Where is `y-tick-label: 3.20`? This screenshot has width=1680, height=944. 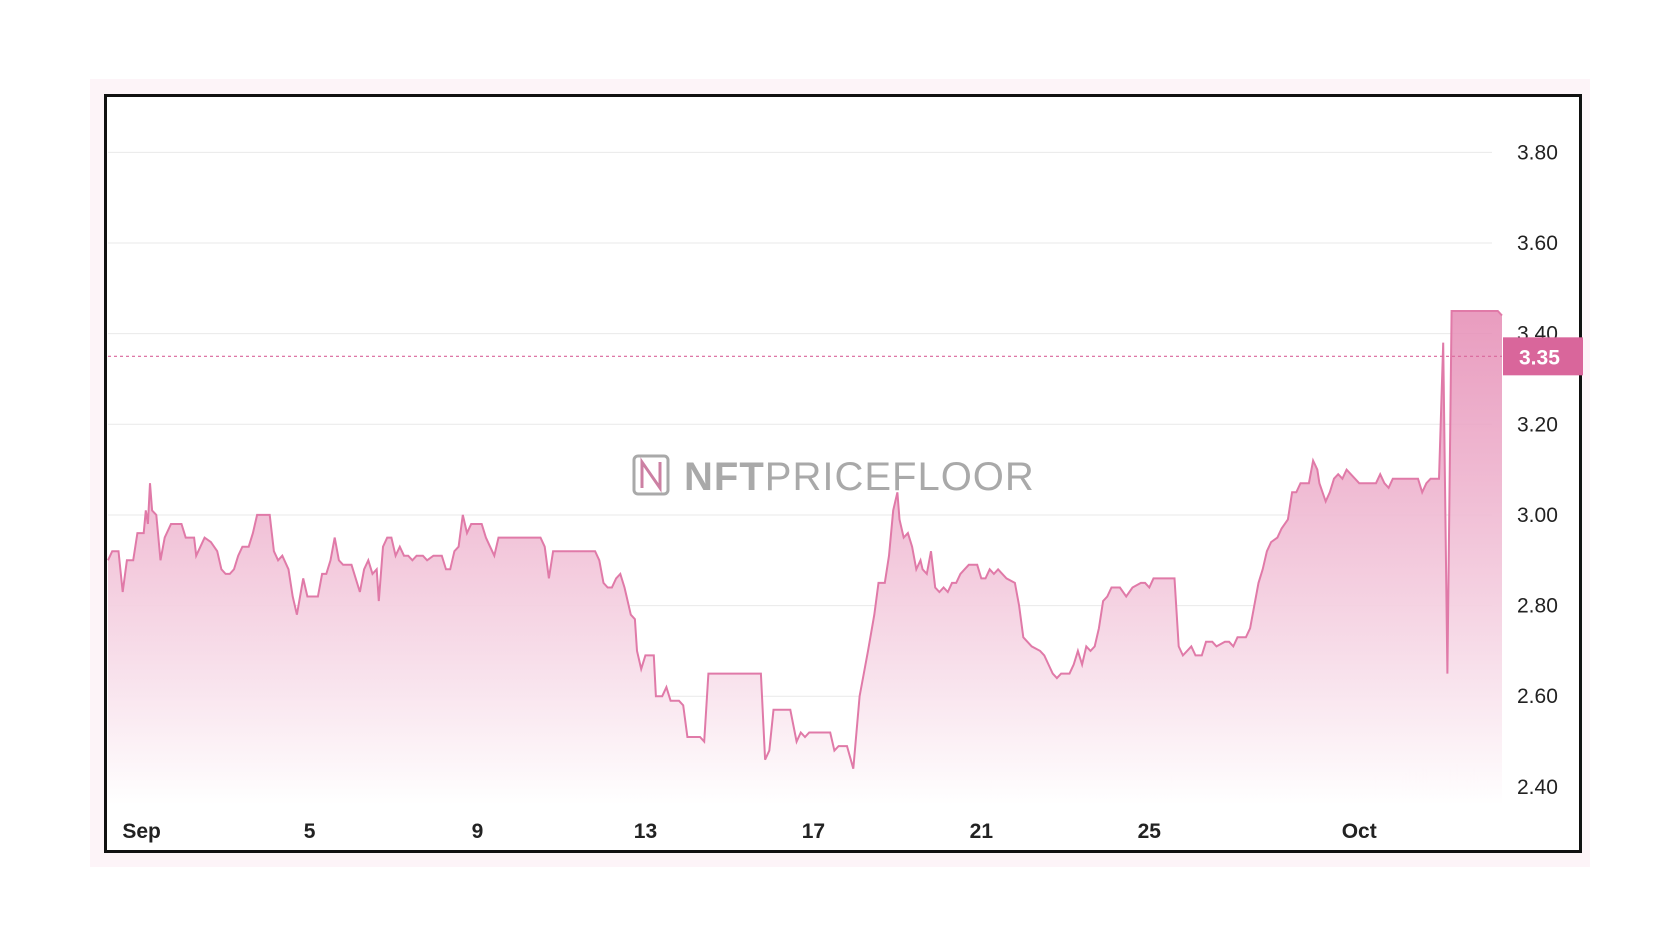
y-tick-label: 3.20 is located at coordinates (1537, 424).